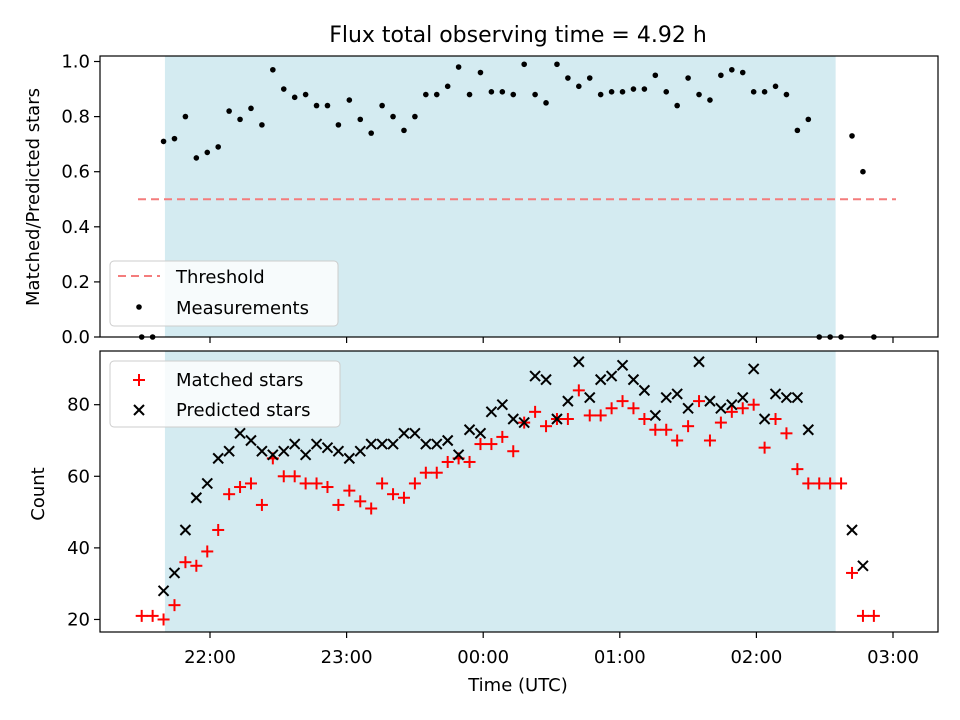 Image resolution: width=960 pixels, height=720 pixels. What do you see at coordinates (220, 277) in the screenshot?
I see `legend-threshold-label: Threshold` at bounding box center [220, 277].